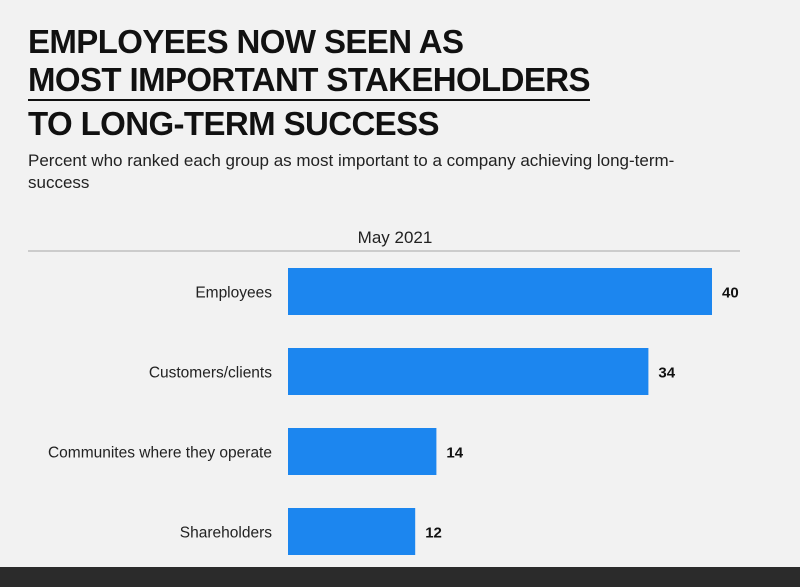 The image size is (800, 587). I want to click on value-label-0: 40, so click(730, 293).